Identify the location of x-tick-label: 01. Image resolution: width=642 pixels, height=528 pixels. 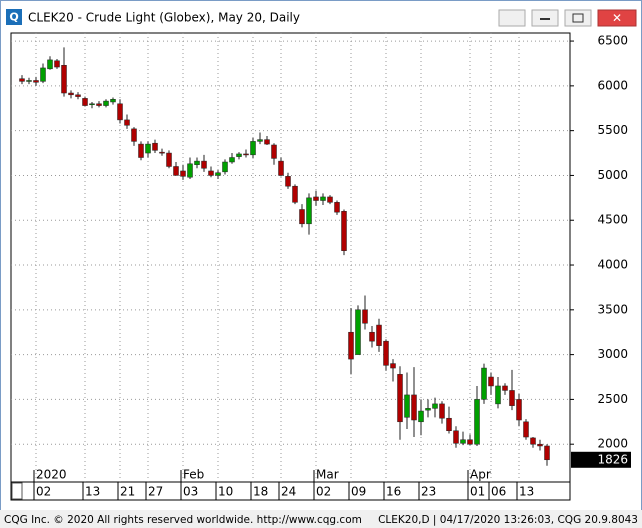
(477, 492).